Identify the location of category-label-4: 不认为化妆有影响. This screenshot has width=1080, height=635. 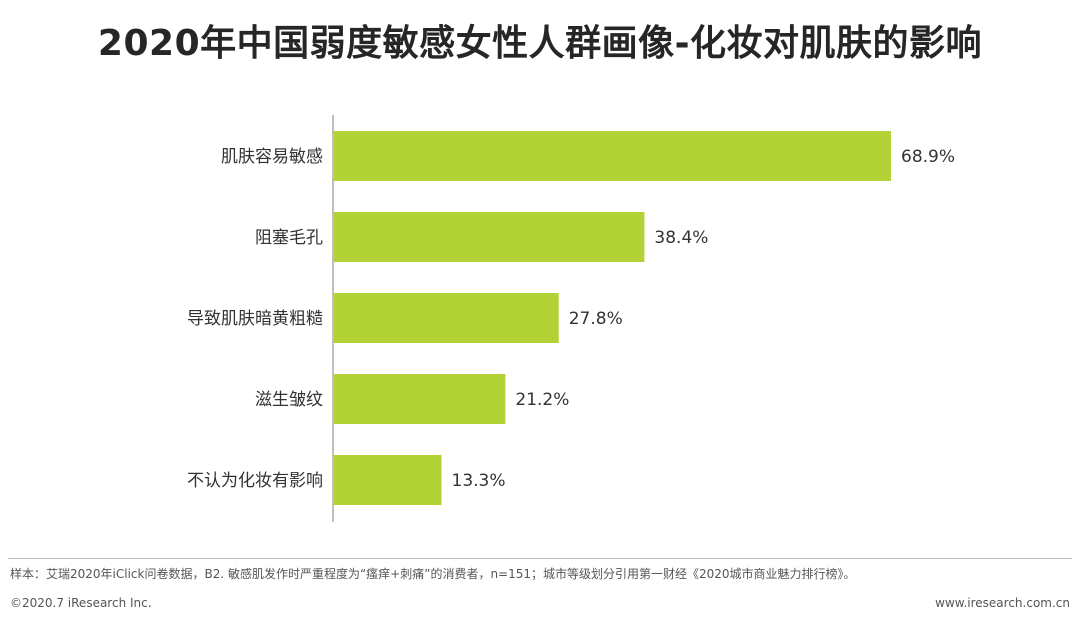
(255, 481).